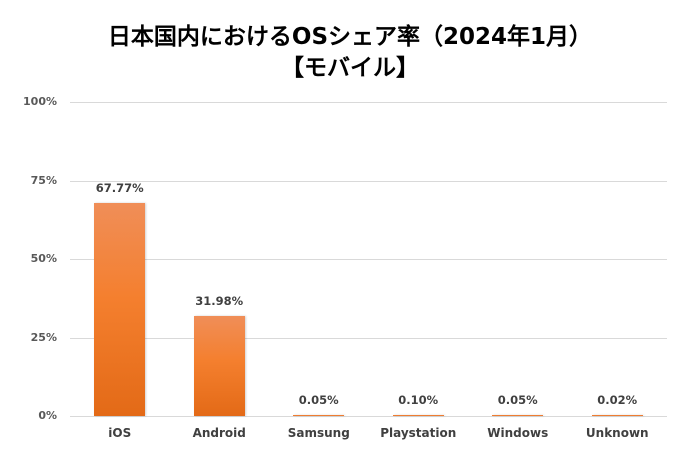  What do you see at coordinates (517, 399) in the screenshot?
I see `value-label-windows: 0.05%` at bounding box center [517, 399].